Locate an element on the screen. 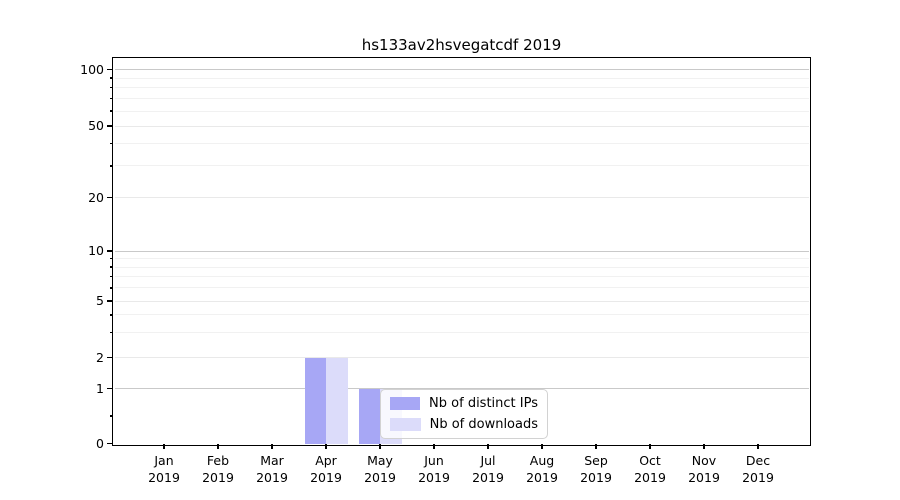  y-tick-label: 100 is located at coordinates (92, 69).